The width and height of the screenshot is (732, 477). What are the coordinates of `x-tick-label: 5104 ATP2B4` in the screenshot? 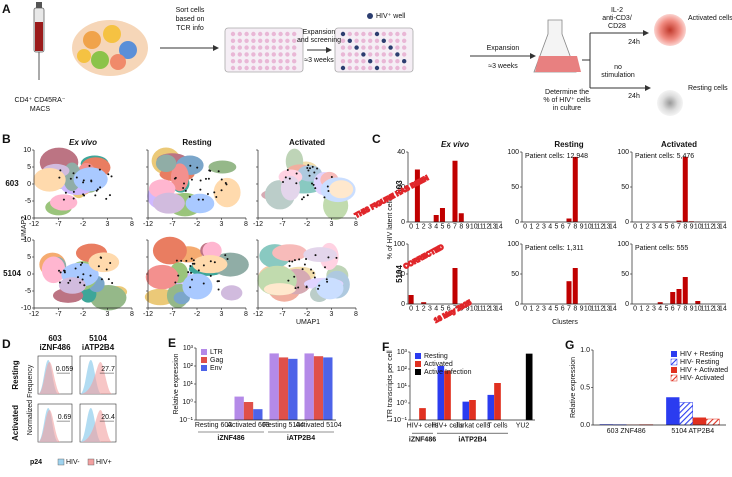 It's located at (692, 431).